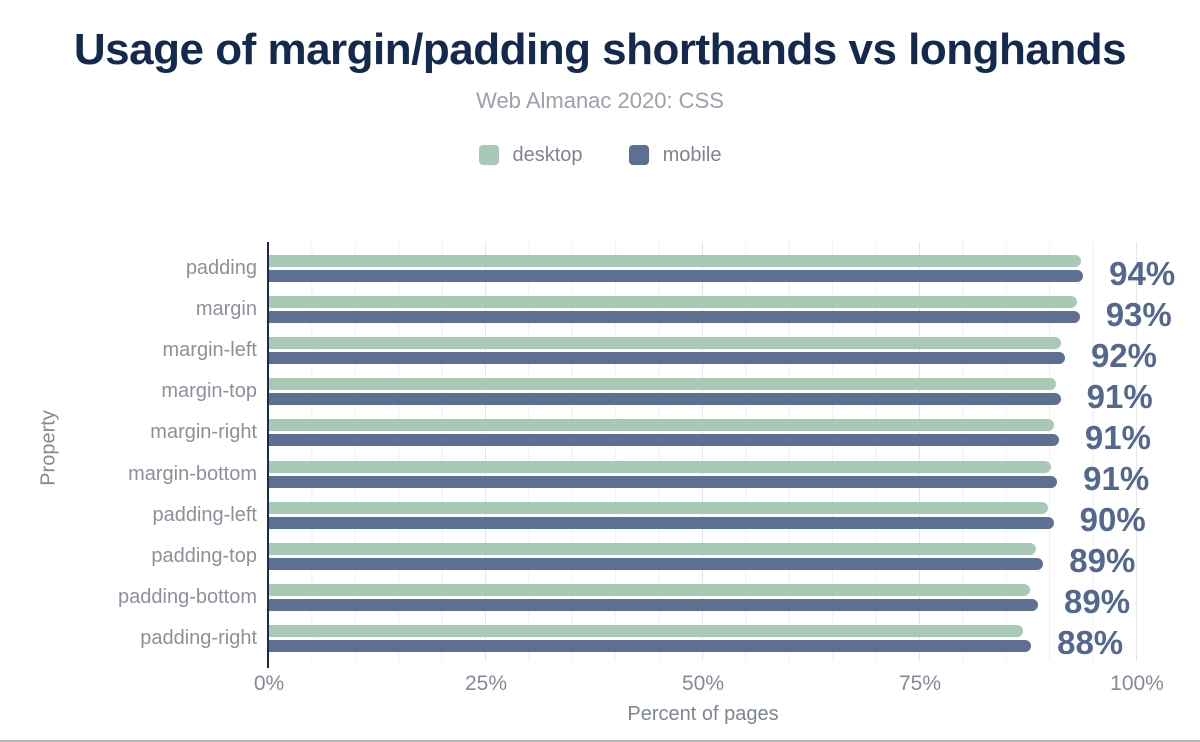 This screenshot has height=742, width=1200. I want to click on chart-row: 88%, so click(703, 640).